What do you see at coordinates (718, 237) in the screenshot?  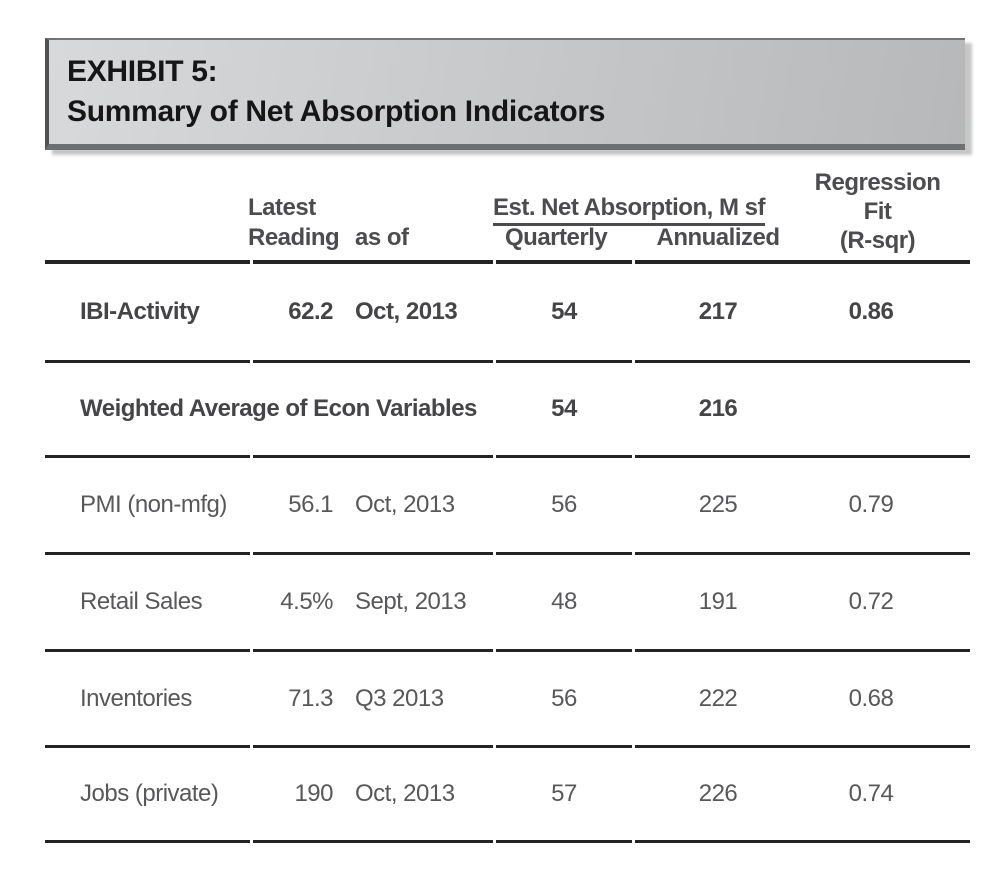 I see `column-header-annualized: Annualized` at bounding box center [718, 237].